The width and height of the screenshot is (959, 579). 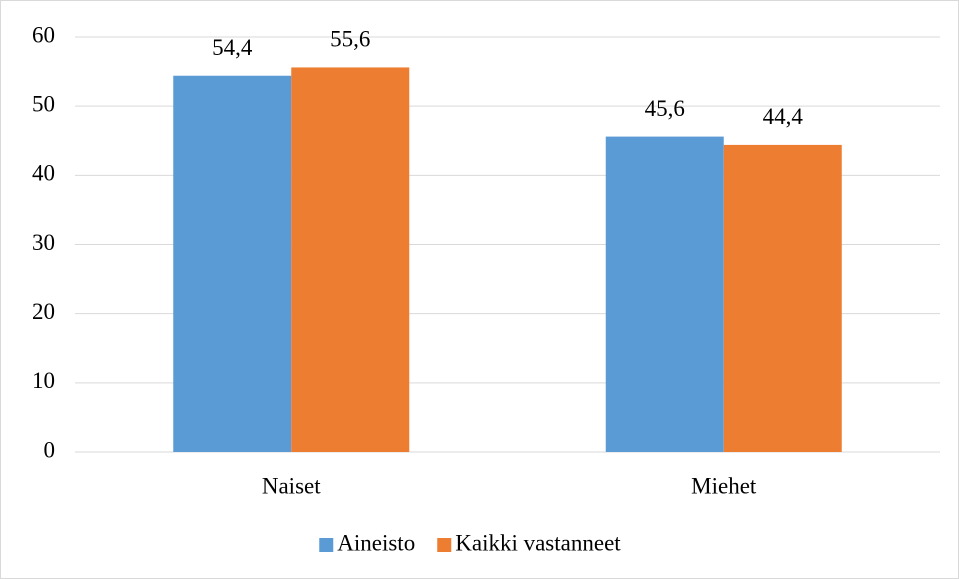 What do you see at coordinates (43, 242) in the screenshot?
I see `y-tick-label: 30` at bounding box center [43, 242].